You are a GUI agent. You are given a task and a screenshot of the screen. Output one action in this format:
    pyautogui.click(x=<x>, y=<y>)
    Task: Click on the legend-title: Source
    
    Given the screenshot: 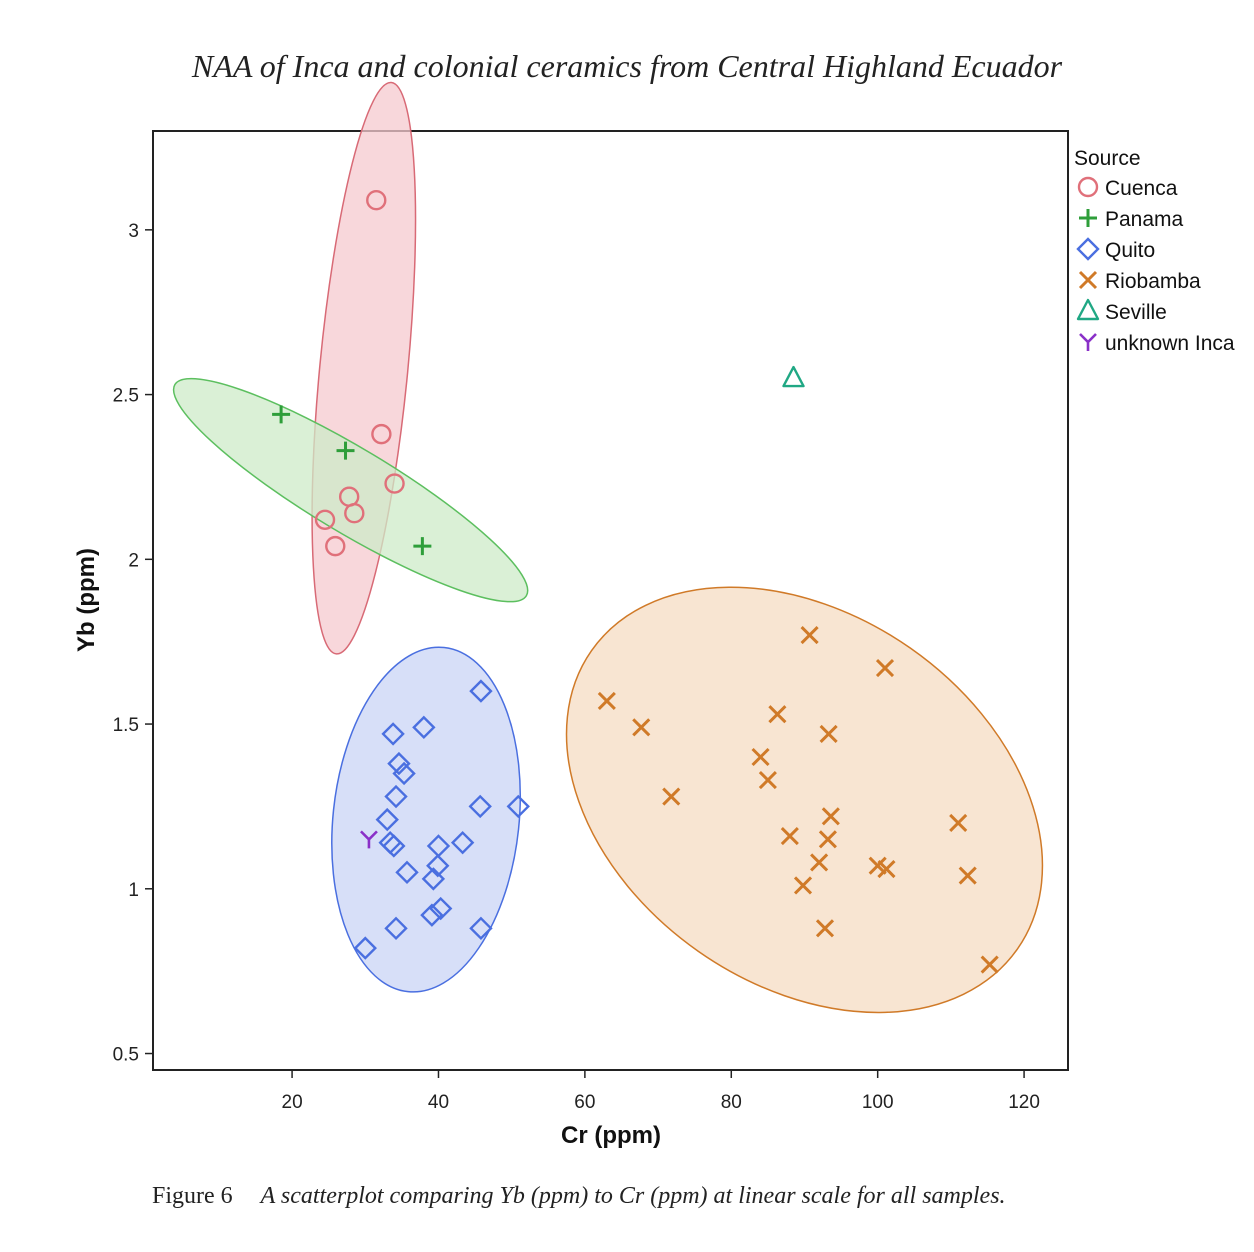 What is the action you would take?
    pyautogui.click(x=1107, y=158)
    